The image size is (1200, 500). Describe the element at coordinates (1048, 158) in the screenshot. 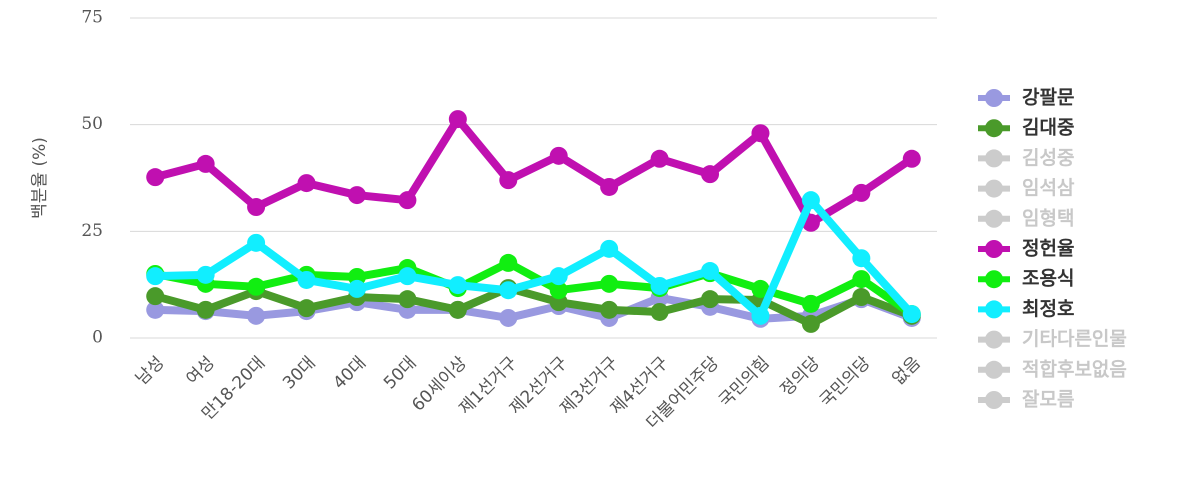

I see `legend-label: 김성중` at that location.